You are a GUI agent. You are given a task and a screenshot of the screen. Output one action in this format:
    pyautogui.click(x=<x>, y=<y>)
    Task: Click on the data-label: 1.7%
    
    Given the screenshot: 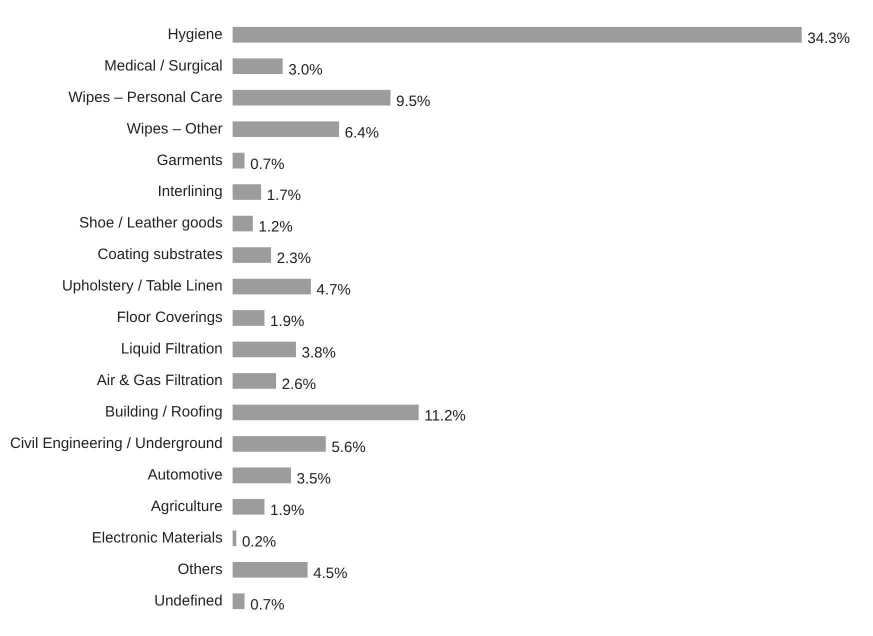 What is the action you would take?
    pyautogui.click(x=284, y=195)
    